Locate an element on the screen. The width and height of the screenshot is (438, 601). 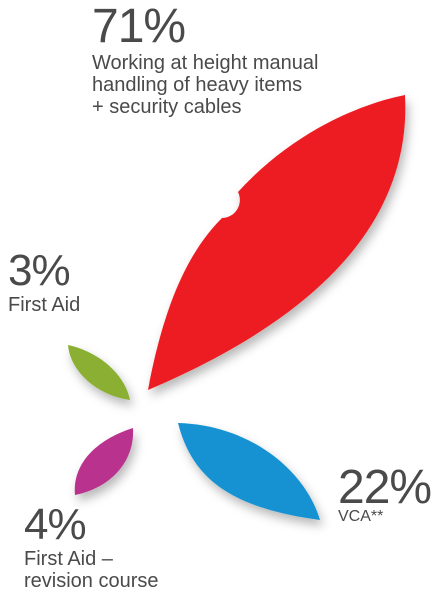
label-line: Working at height manual is located at coordinates (205, 63).